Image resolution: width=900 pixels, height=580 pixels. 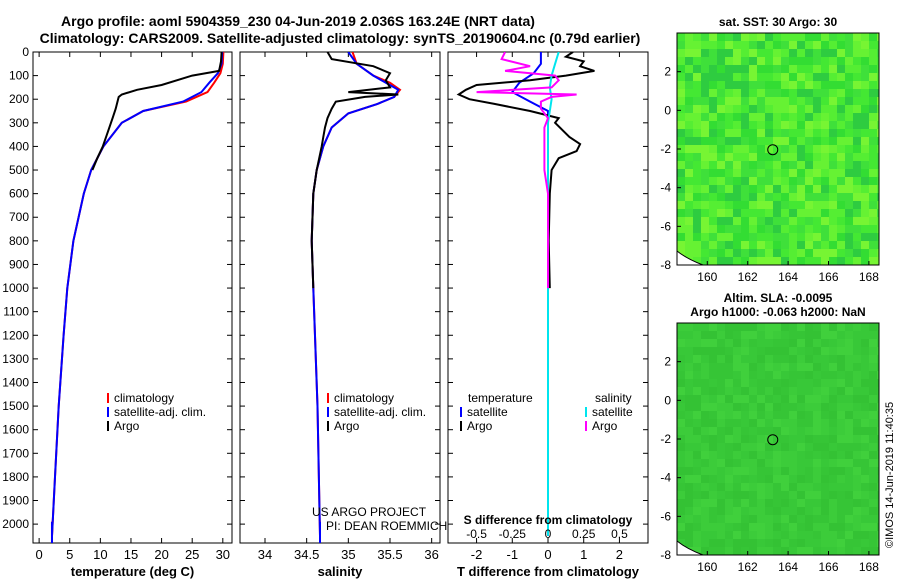 I want to click on y-tick-label: 1900, so click(x=15, y=501).